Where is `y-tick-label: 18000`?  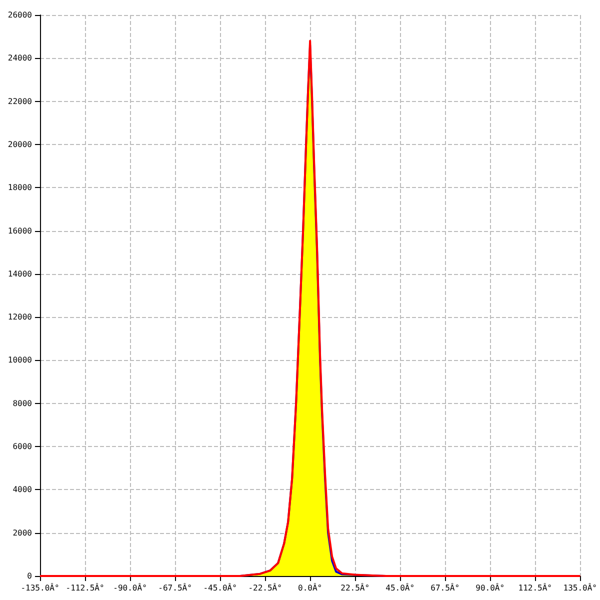
y-tick-label: 18000 is located at coordinates (20, 187).